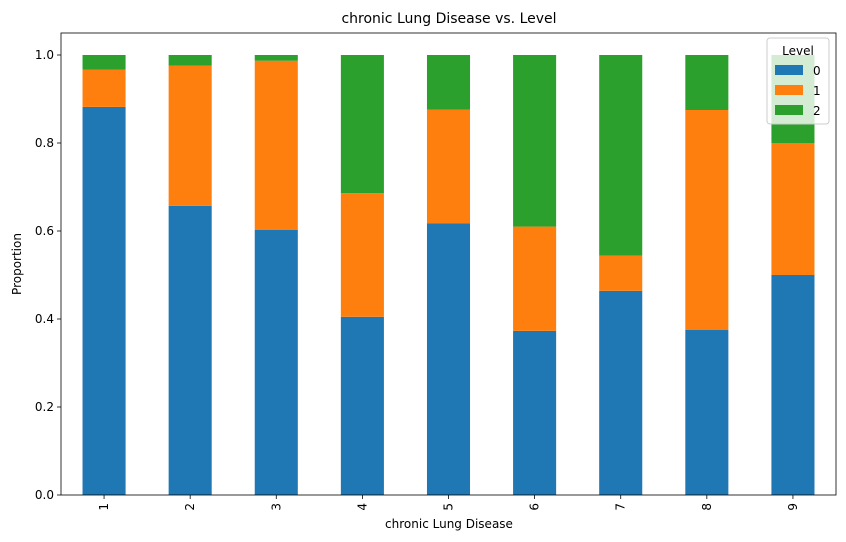 The height and width of the screenshot is (542, 846). I want to click on y-tick-label: 0.4, so click(44, 319).